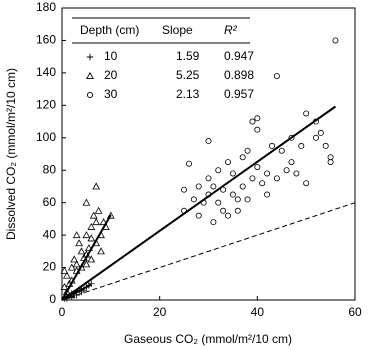 Image resolution: width=368 pixels, height=350 pixels. Describe the element at coordinates (231, 30) in the screenshot. I see `table-header: R²` at that location.